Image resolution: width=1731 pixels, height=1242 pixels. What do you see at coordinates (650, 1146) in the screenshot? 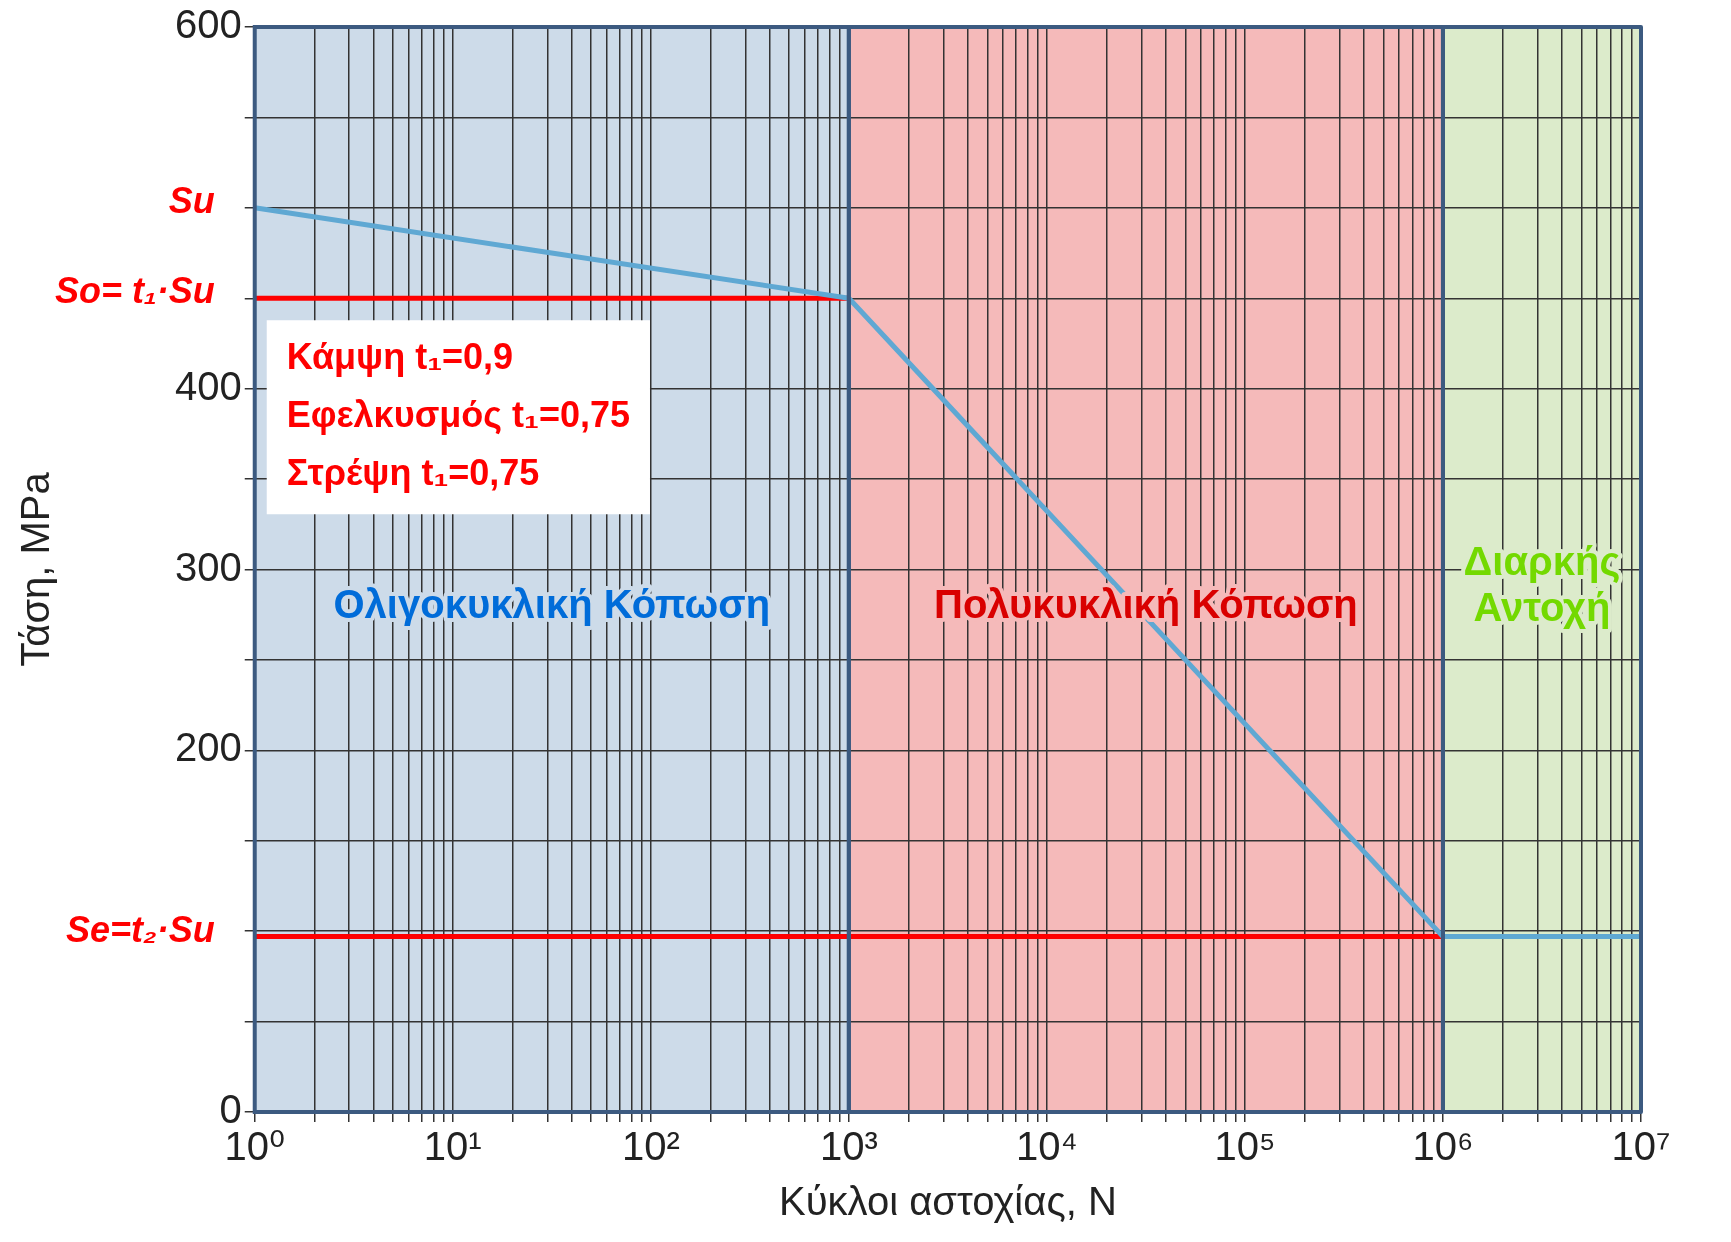
I see `x-tick-label: 10²` at bounding box center [650, 1146].